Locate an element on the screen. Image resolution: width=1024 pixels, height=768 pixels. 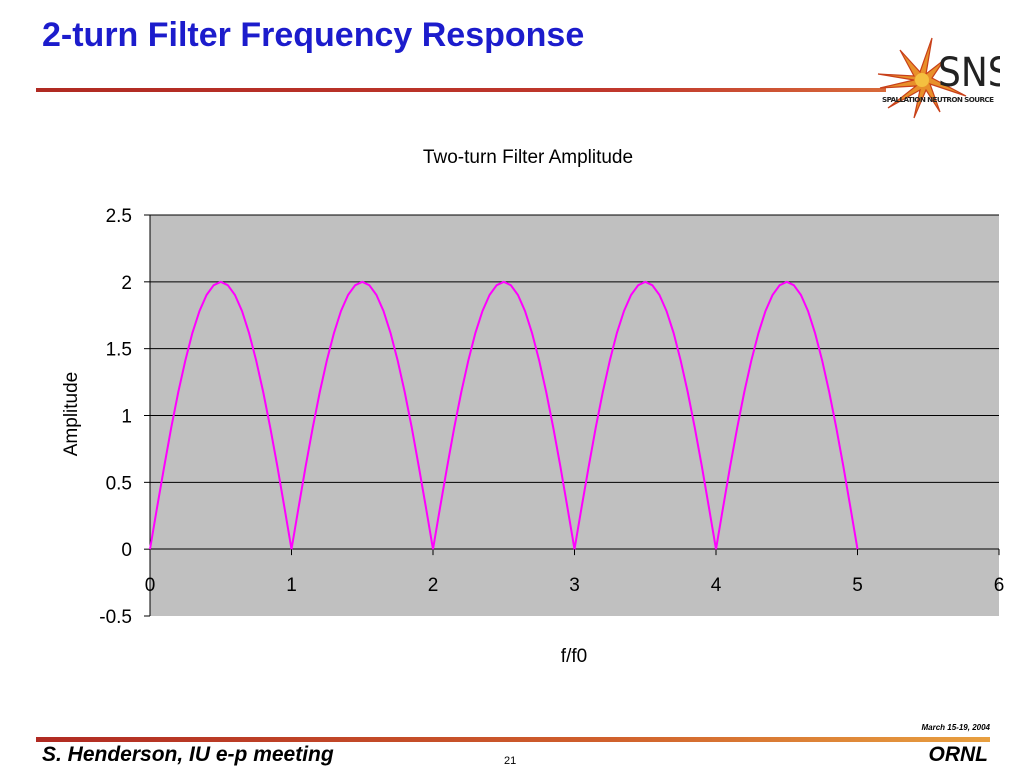
y-tick-label: 2 is located at coordinates (126, 283).